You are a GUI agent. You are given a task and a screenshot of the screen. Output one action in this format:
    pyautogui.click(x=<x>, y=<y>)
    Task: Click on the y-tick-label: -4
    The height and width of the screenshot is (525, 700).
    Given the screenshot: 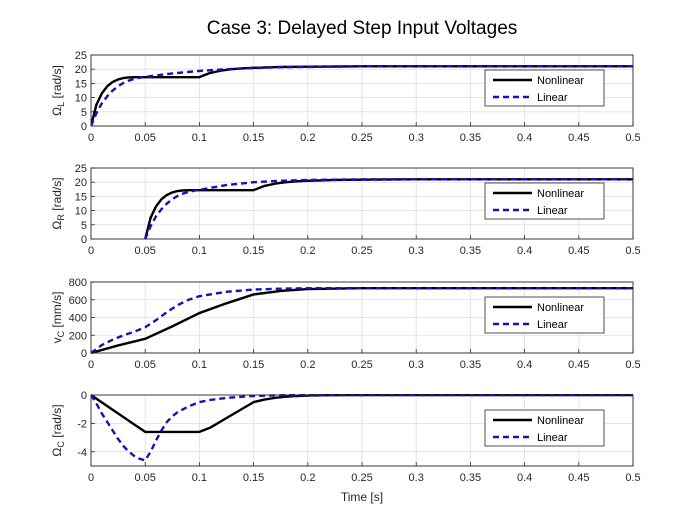 What is the action you would take?
    pyautogui.click(x=82, y=453)
    